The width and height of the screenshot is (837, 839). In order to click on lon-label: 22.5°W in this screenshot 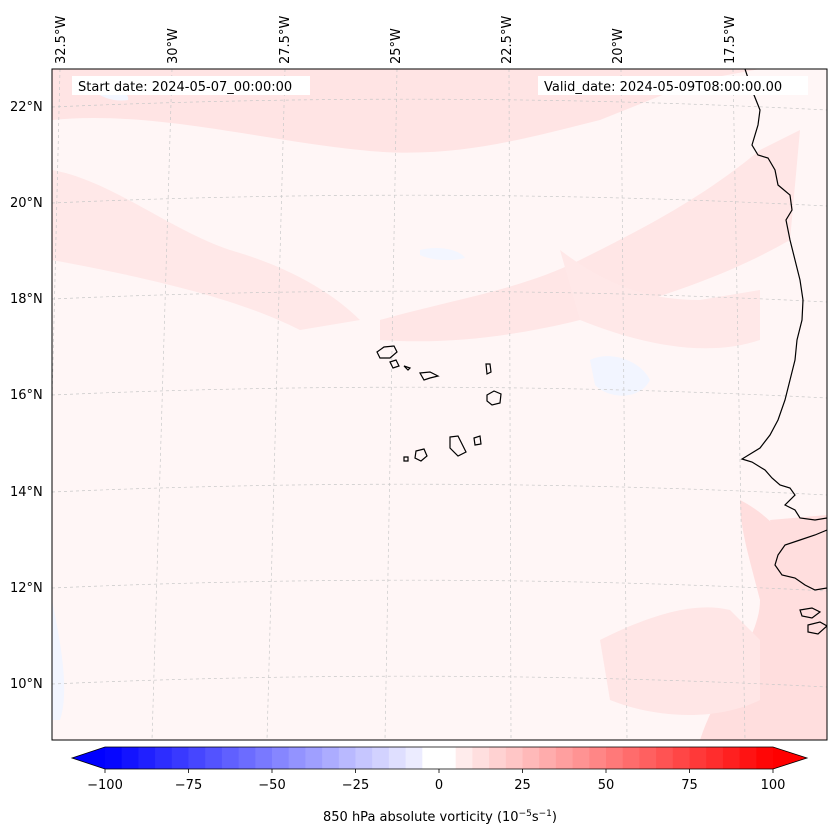, I will do `click(507, 40)`.